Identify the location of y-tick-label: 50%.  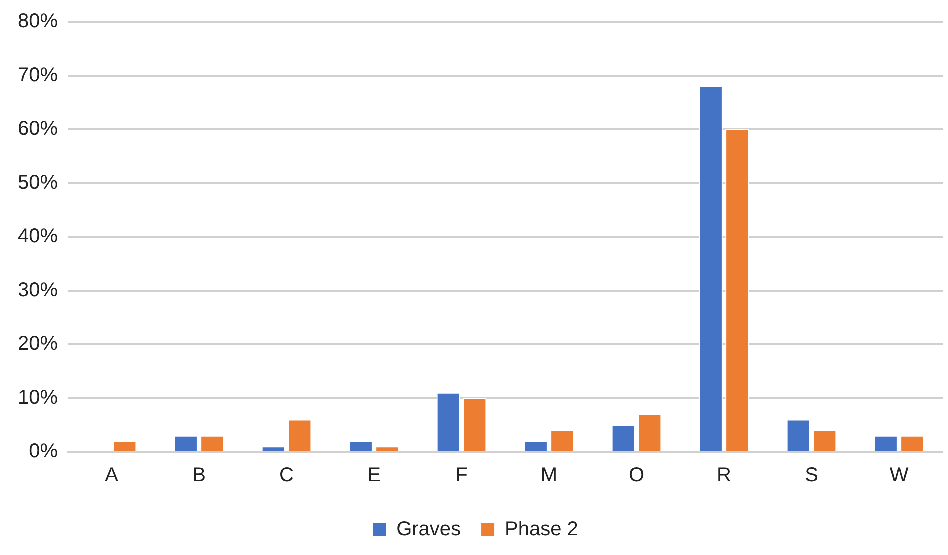
(38, 183).